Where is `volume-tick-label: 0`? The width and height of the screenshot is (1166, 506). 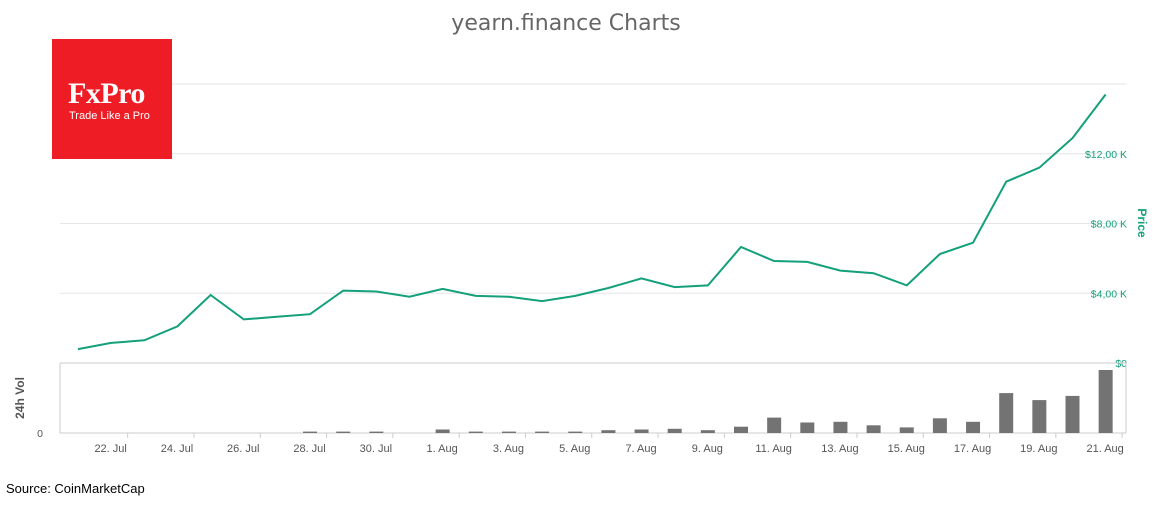
volume-tick-label: 0 is located at coordinates (40, 434).